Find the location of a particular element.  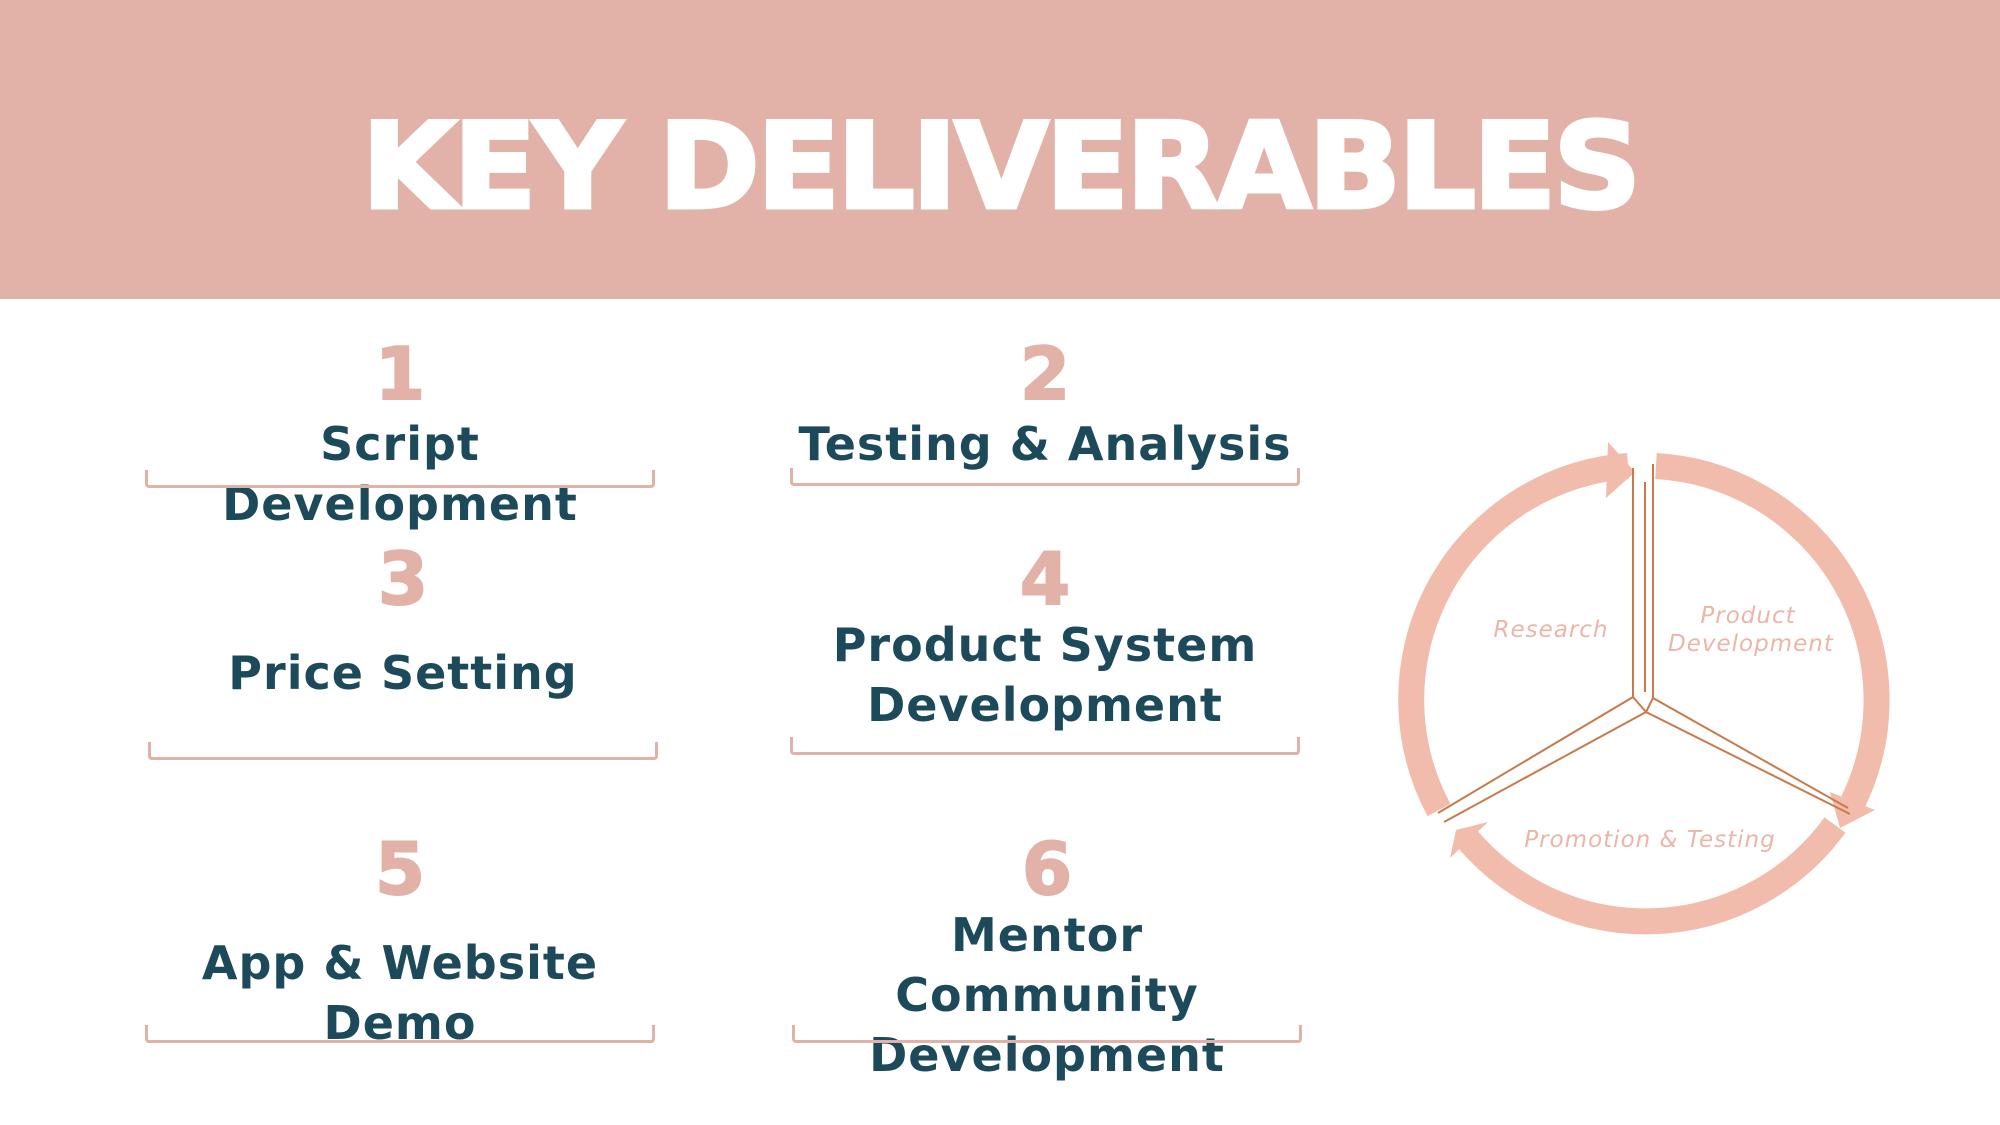

deliverable-label: Testing & Analysis is located at coordinates (1045, 444).